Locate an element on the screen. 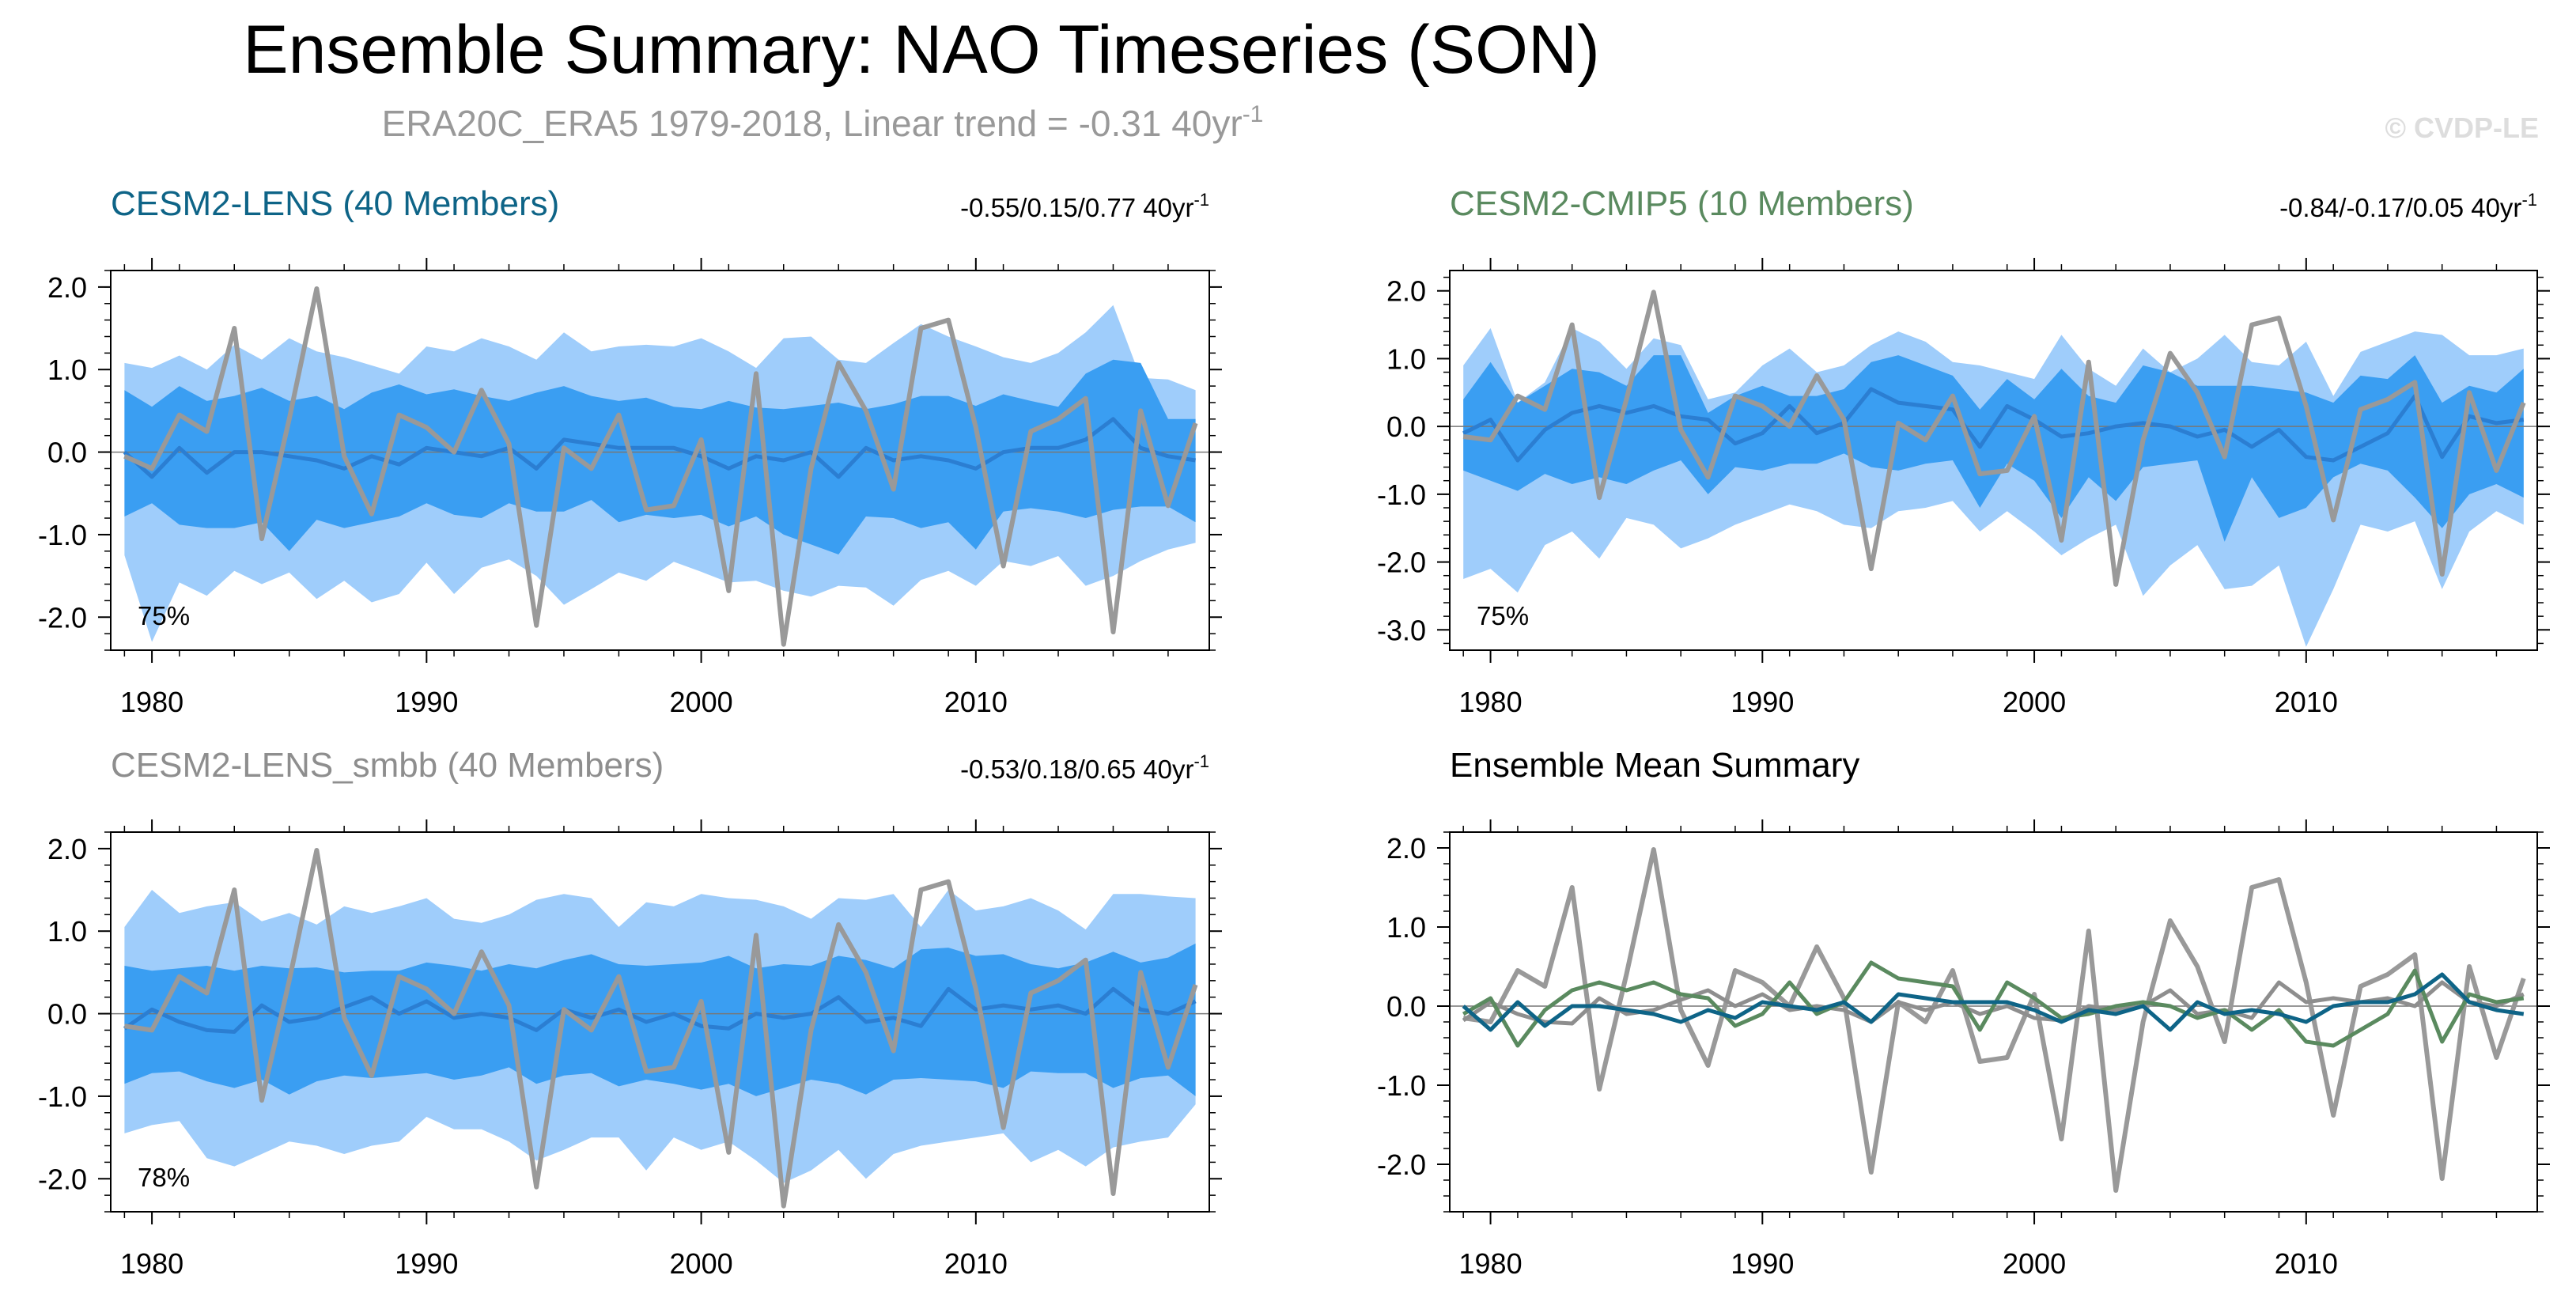  percent-label: 78% is located at coordinates (164, 1177).